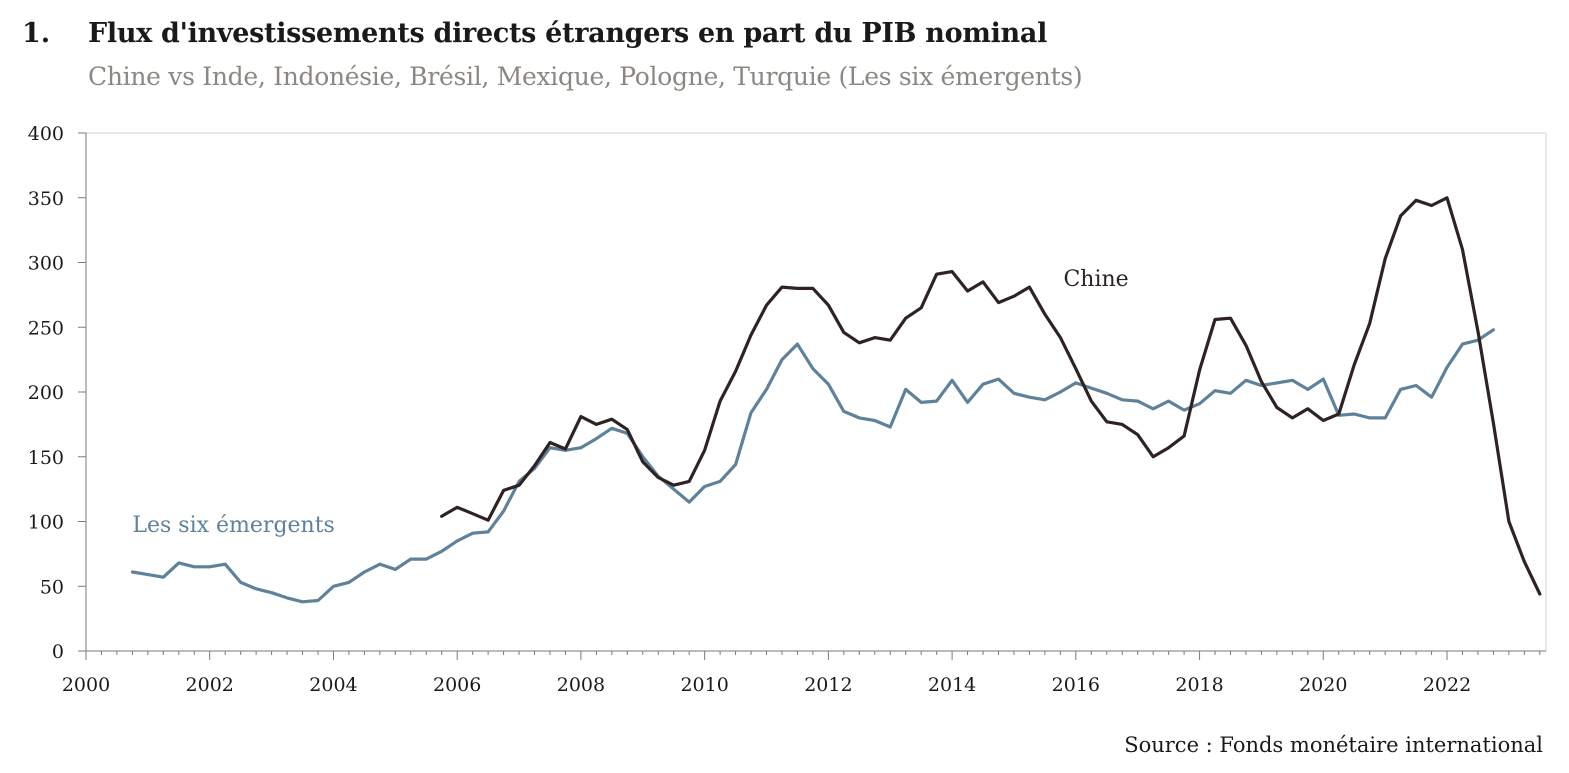  I want to click on y-tick-label: 0, so click(58, 652).